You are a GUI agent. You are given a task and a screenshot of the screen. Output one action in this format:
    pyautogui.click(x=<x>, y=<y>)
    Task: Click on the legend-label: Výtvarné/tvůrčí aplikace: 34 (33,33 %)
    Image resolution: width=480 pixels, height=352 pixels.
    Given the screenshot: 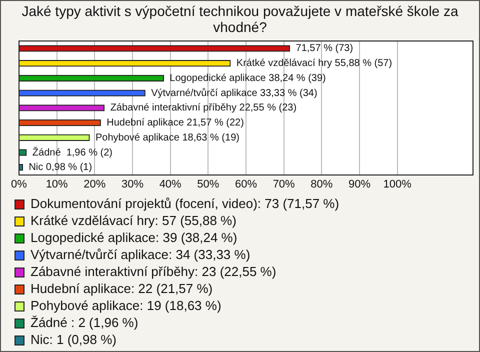 What is the action you would take?
    pyautogui.click(x=140, y=254)
    